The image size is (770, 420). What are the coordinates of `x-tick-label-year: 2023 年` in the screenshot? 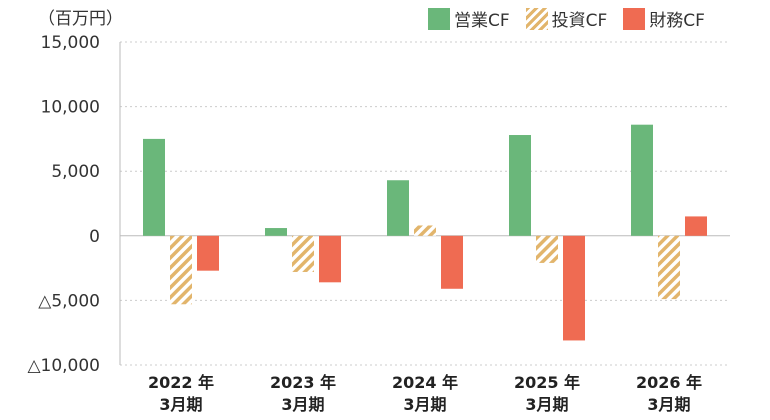 It's located at (303, 382).